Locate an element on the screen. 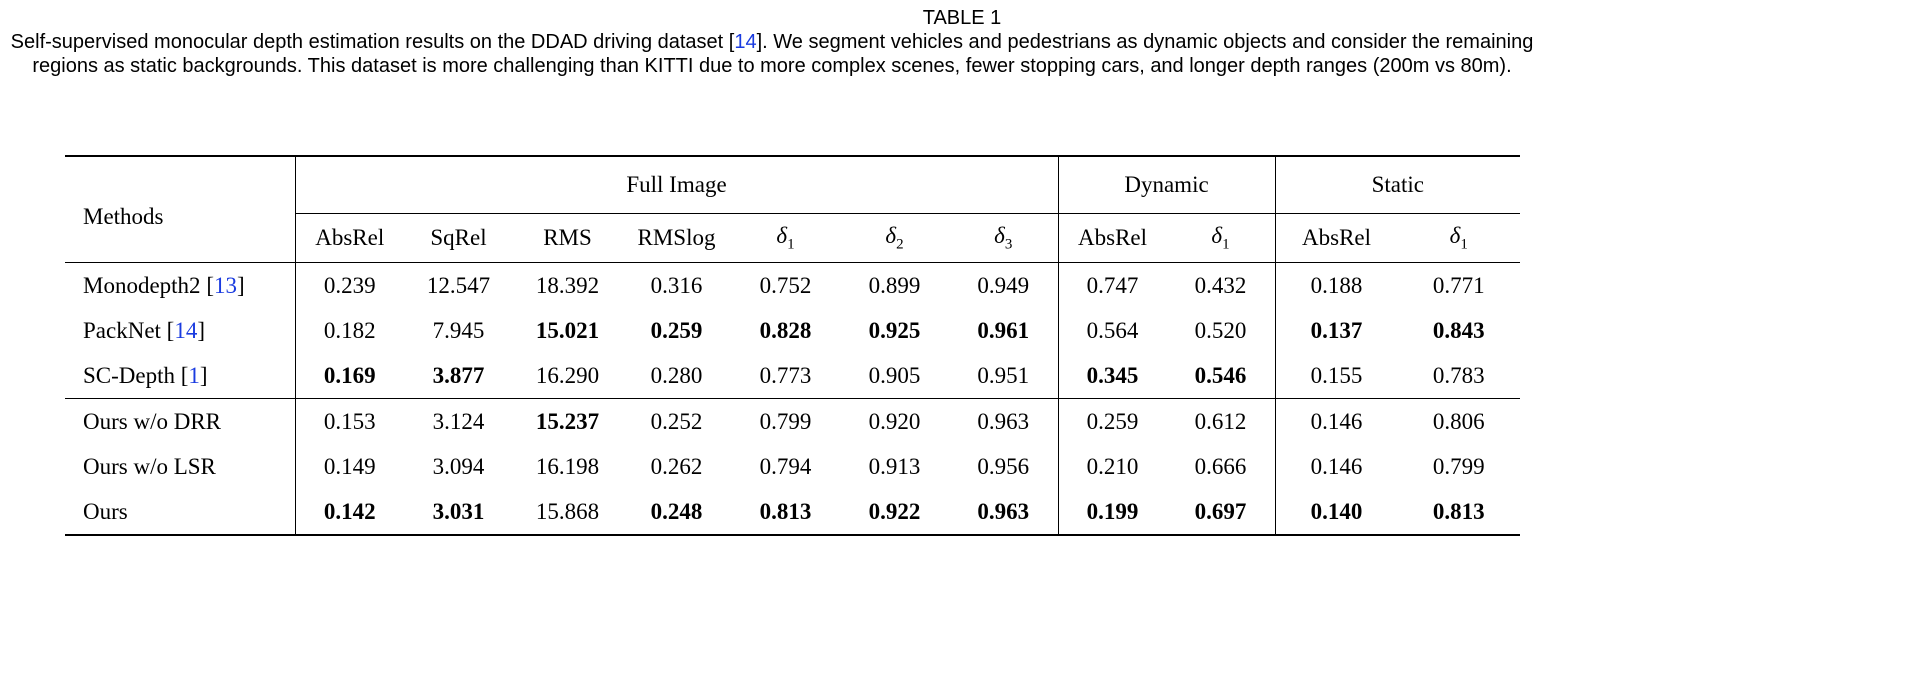 The image size is (1924, 674). group-header-static: Static is located at coordinates (1397, 184).